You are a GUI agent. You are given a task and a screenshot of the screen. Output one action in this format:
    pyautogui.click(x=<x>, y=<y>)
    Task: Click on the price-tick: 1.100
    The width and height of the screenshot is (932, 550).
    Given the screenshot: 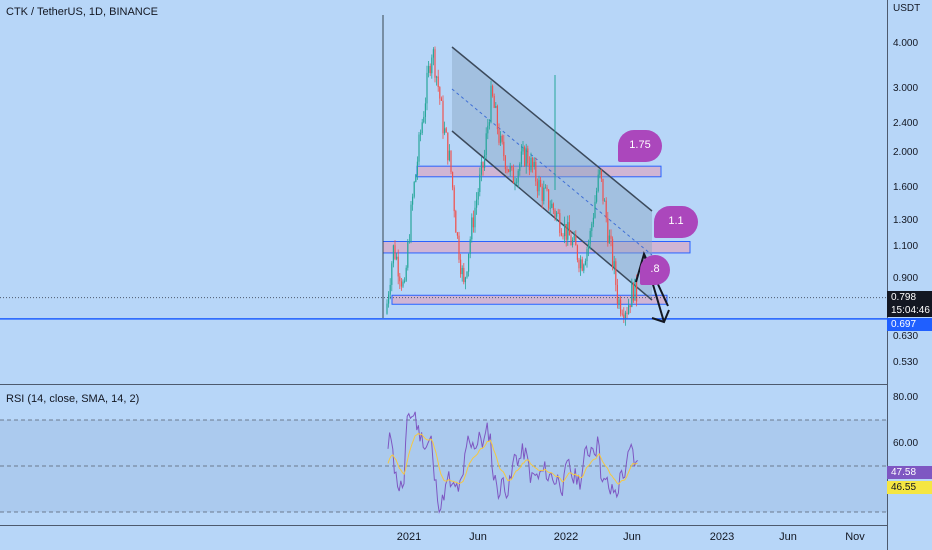 What is the action you would take?
    pyautogui.click(x=906, y=246)
    